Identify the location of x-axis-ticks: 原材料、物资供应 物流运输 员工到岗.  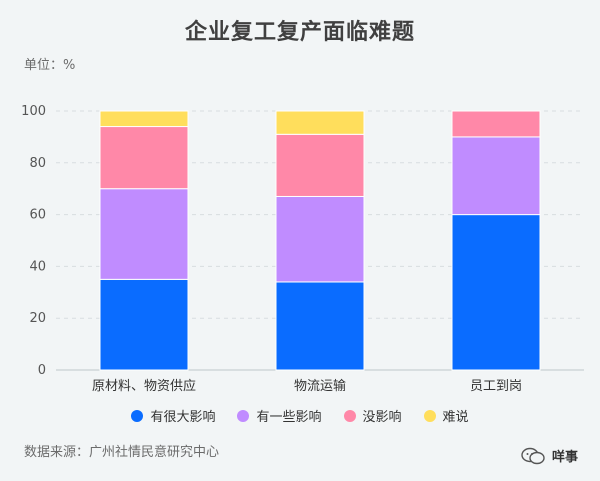
(307, 386).